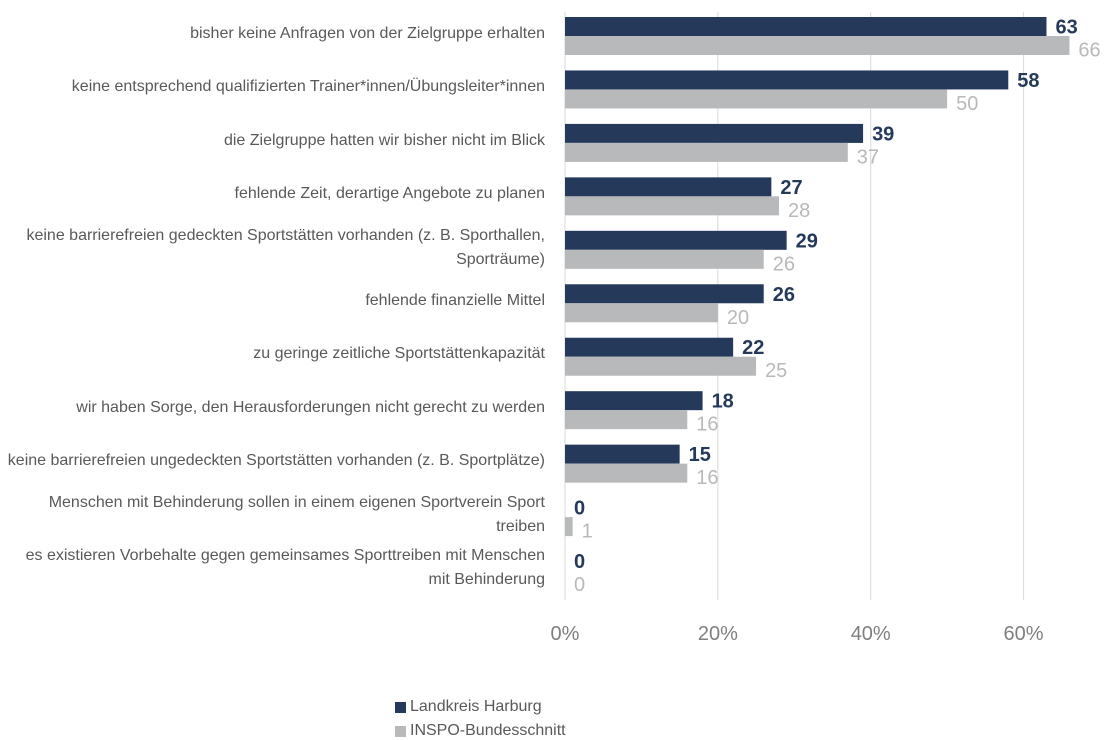 The height and width of the screenshot is (740, 1112). What do you see at coordinates (718, 634) in the screenshot?
I see `x-tick-label: 20%` at bounding box center [718, 634].